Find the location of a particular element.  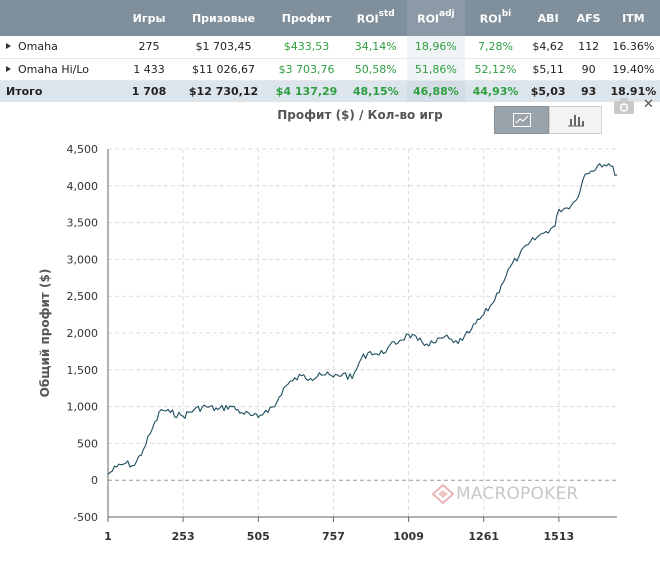

row-name-cell: Omaha Hi/Lo is located at coordinates (59, 69).